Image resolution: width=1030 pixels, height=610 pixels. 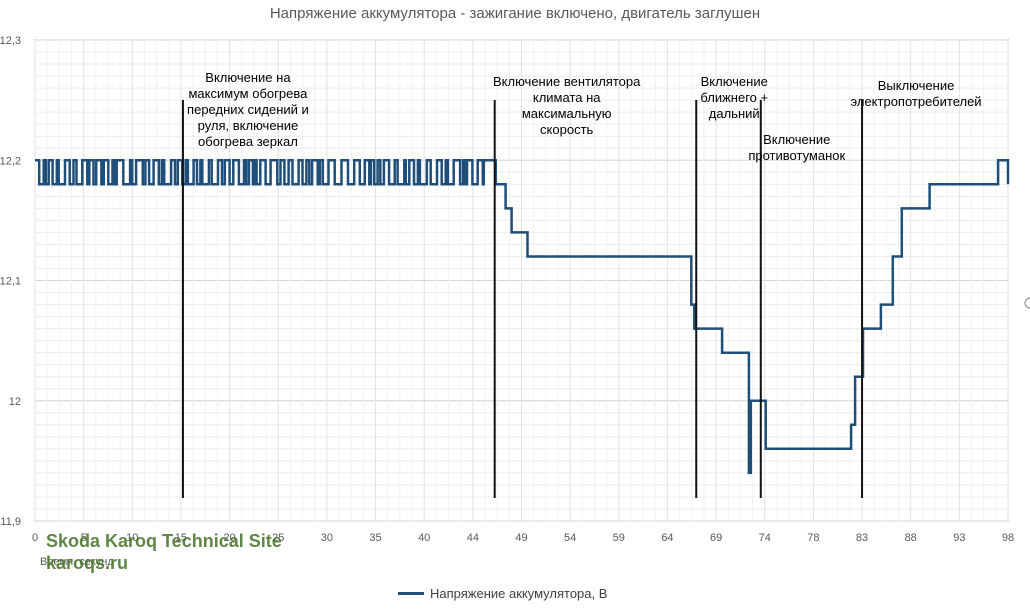 I want to click on watermark-url: karoqs.ru, so click(x=87, y=563).